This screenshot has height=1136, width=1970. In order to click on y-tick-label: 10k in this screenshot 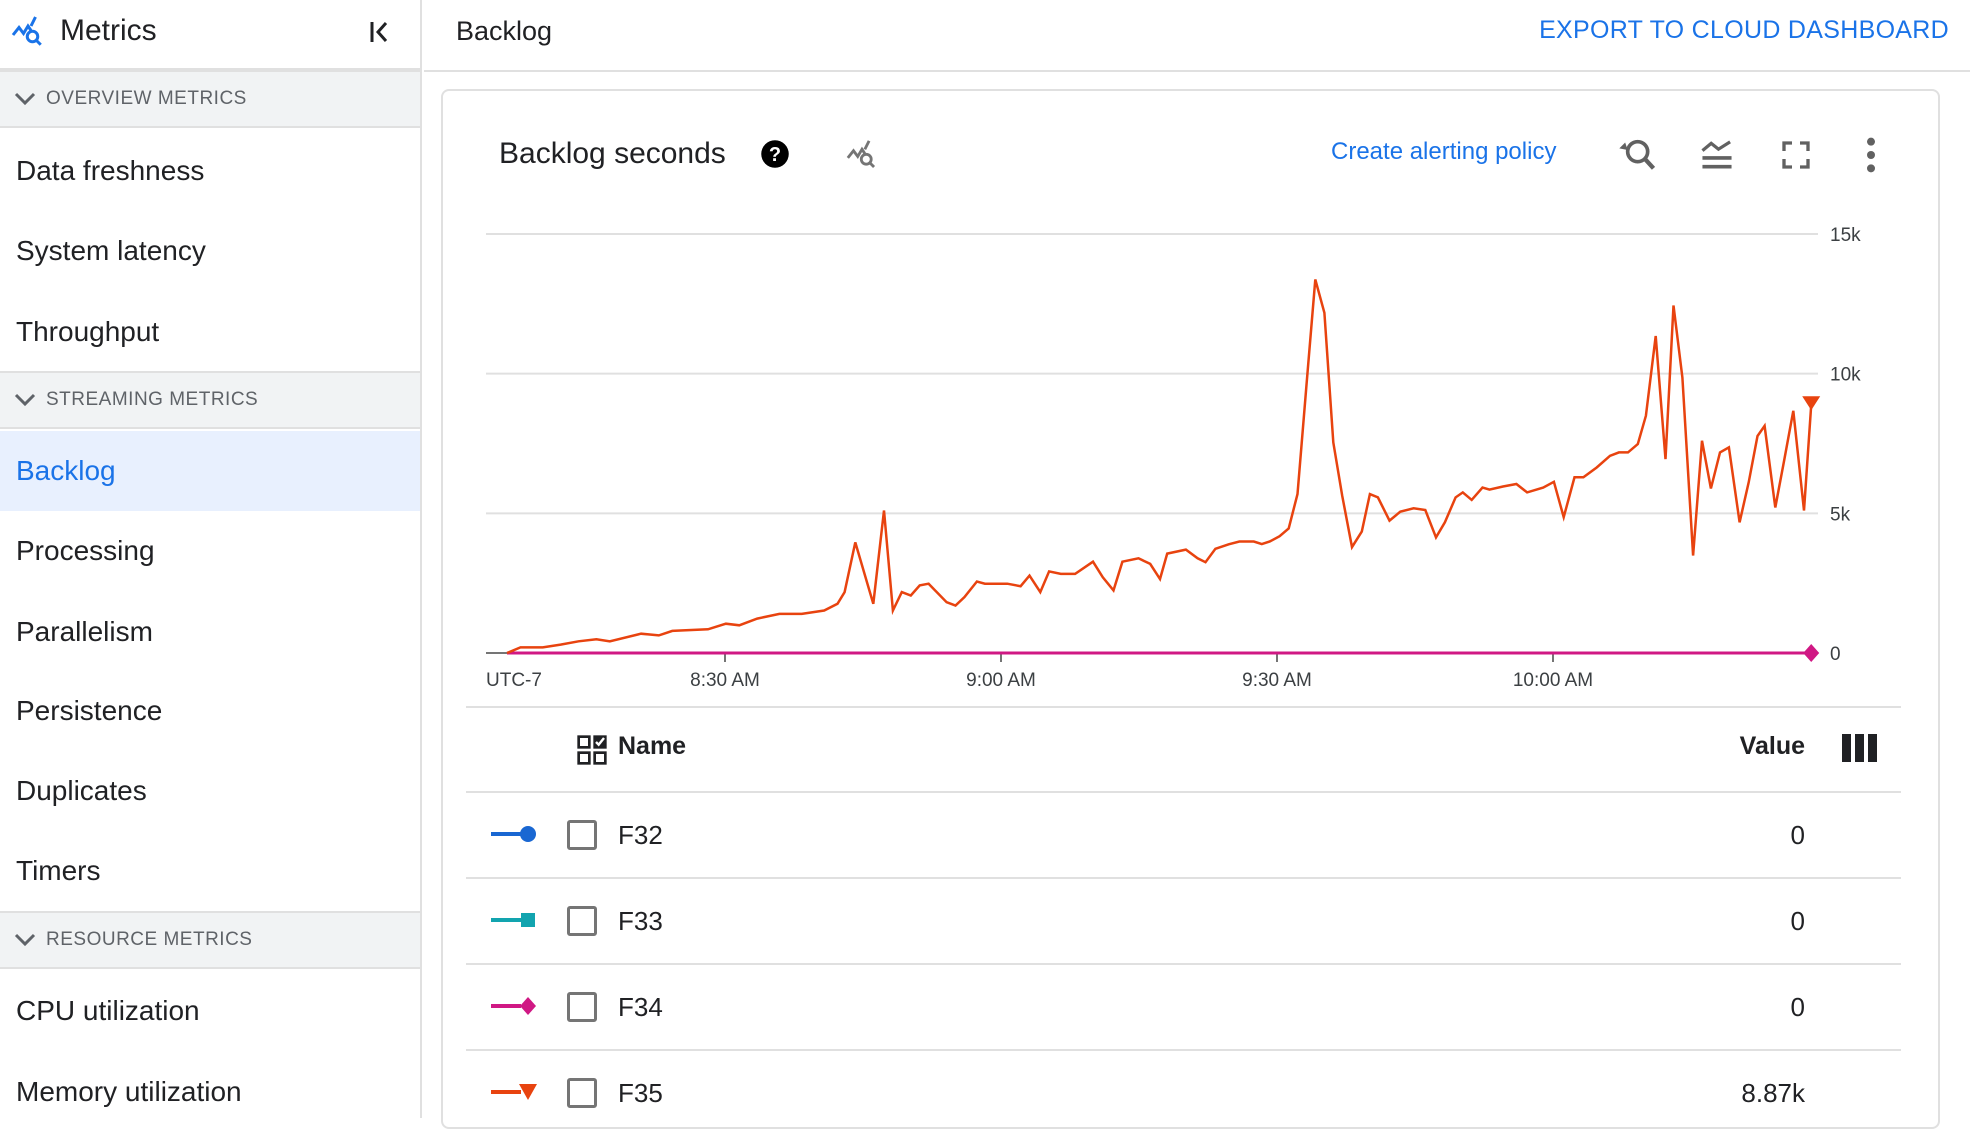, I will do `click(1845, 375)`.